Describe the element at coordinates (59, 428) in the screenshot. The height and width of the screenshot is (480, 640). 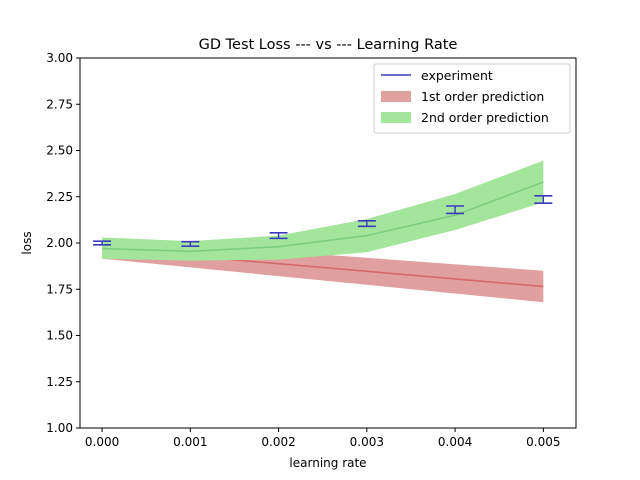
I see `y-tick-label: 1.00` at that location.